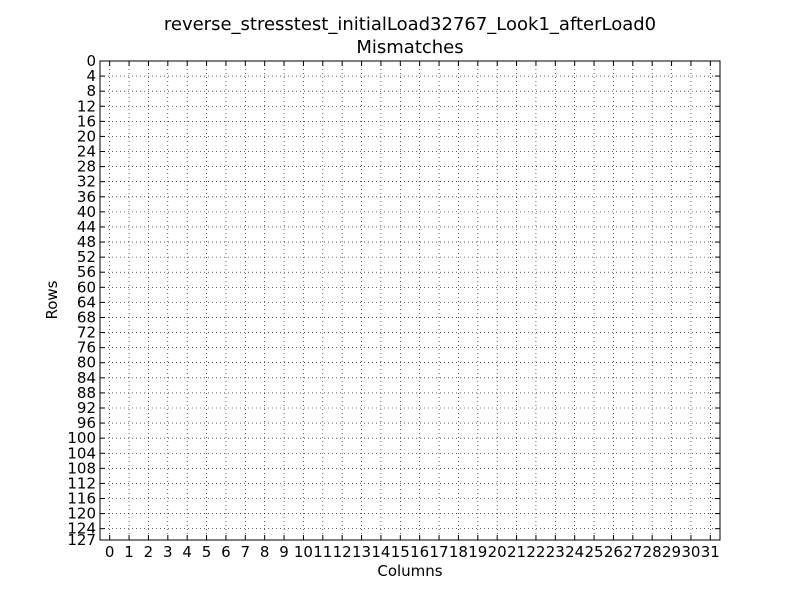  Describe the element at coordinates (86, 152) in the screenshot. I see `y-tick-label-6: 24` at that location.